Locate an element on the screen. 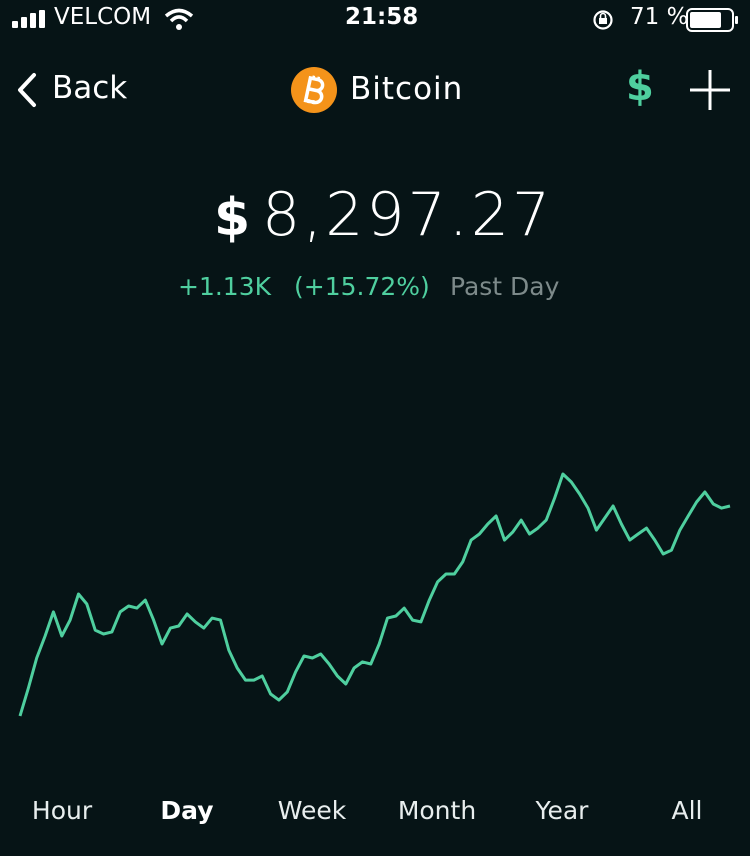 This screenshot has height=856, width=750. range-tab-selected: Day is located at coordinates (187, 810).